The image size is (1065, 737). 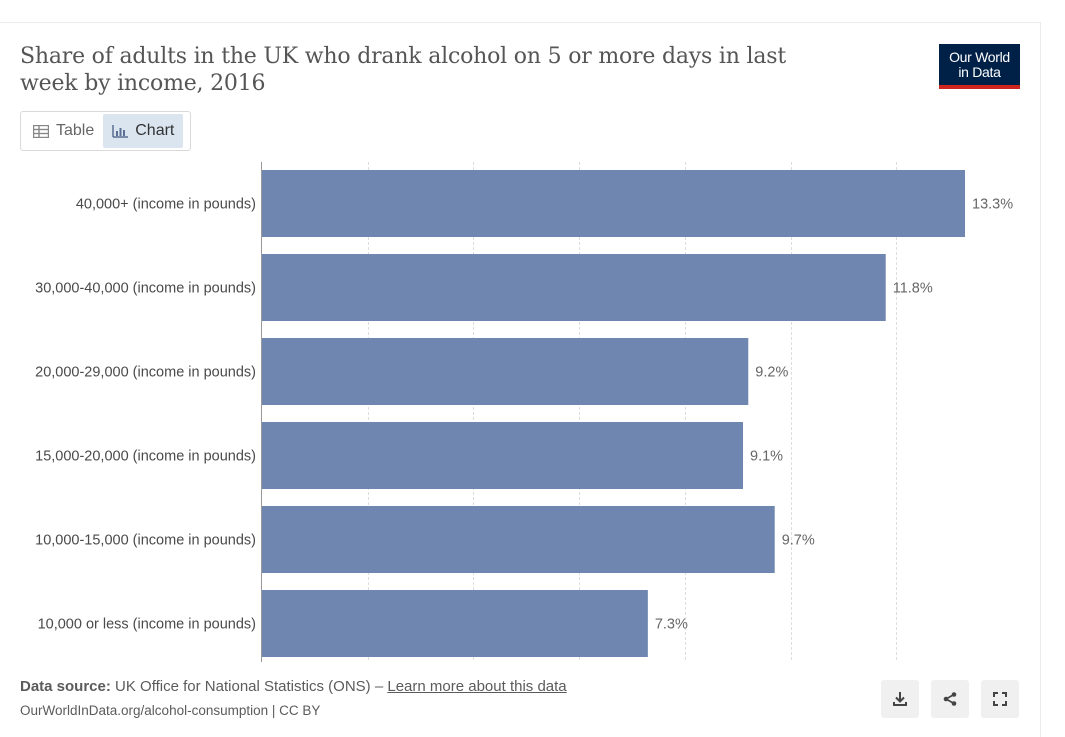 I want to click on chart-icon, so click(x=120, y=131).